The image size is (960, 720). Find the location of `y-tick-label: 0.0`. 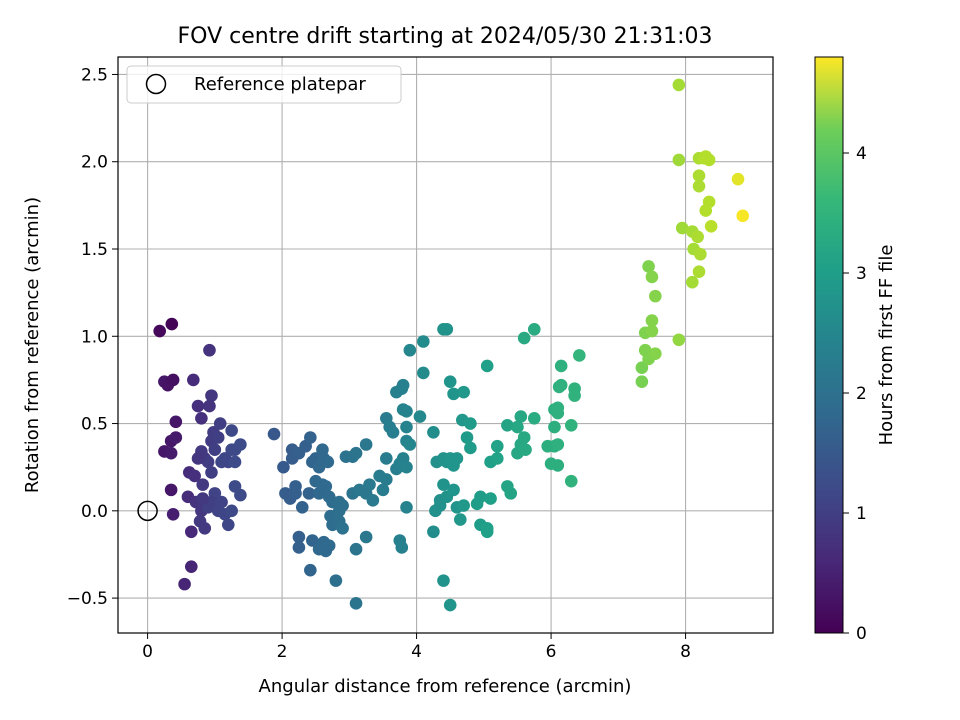

y-tick-label: 0.0 is located at coordinates (94, 512).